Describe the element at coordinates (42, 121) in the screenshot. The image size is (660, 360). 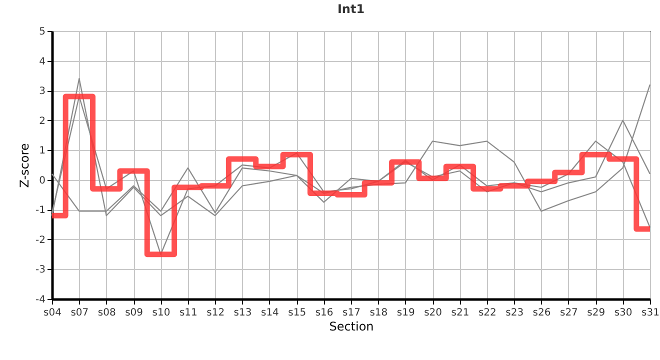
I see `y-tick-label: 2` at that location.